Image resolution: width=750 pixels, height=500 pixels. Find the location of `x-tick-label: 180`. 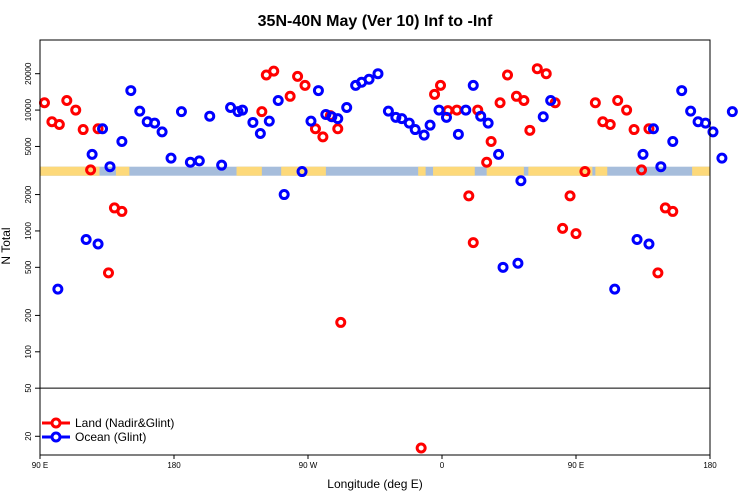

x-tick-label: 180 is located at coordinates (174, 465).